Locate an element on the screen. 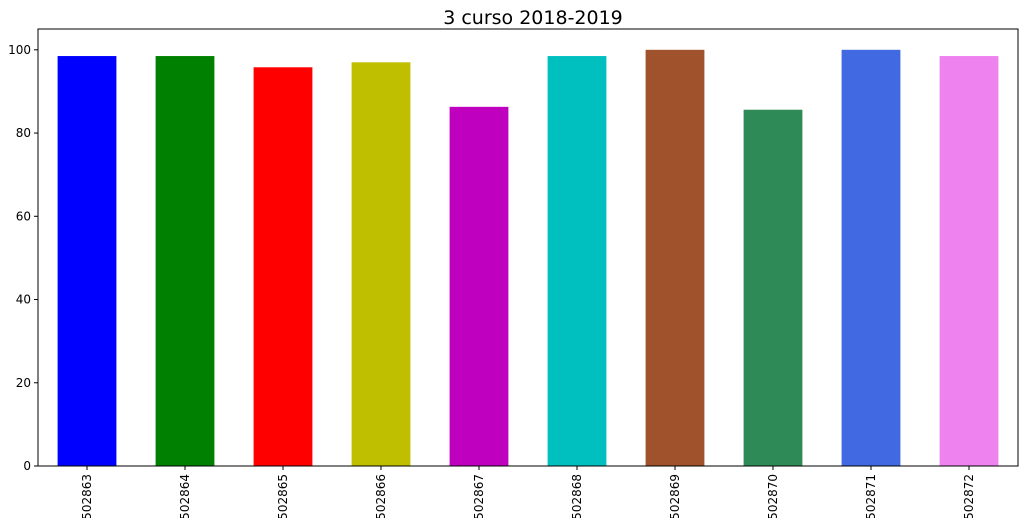 The width and height of the screenshot is (1025, 522). x-tick-label: 502870 is located at coordinates (773, 496).